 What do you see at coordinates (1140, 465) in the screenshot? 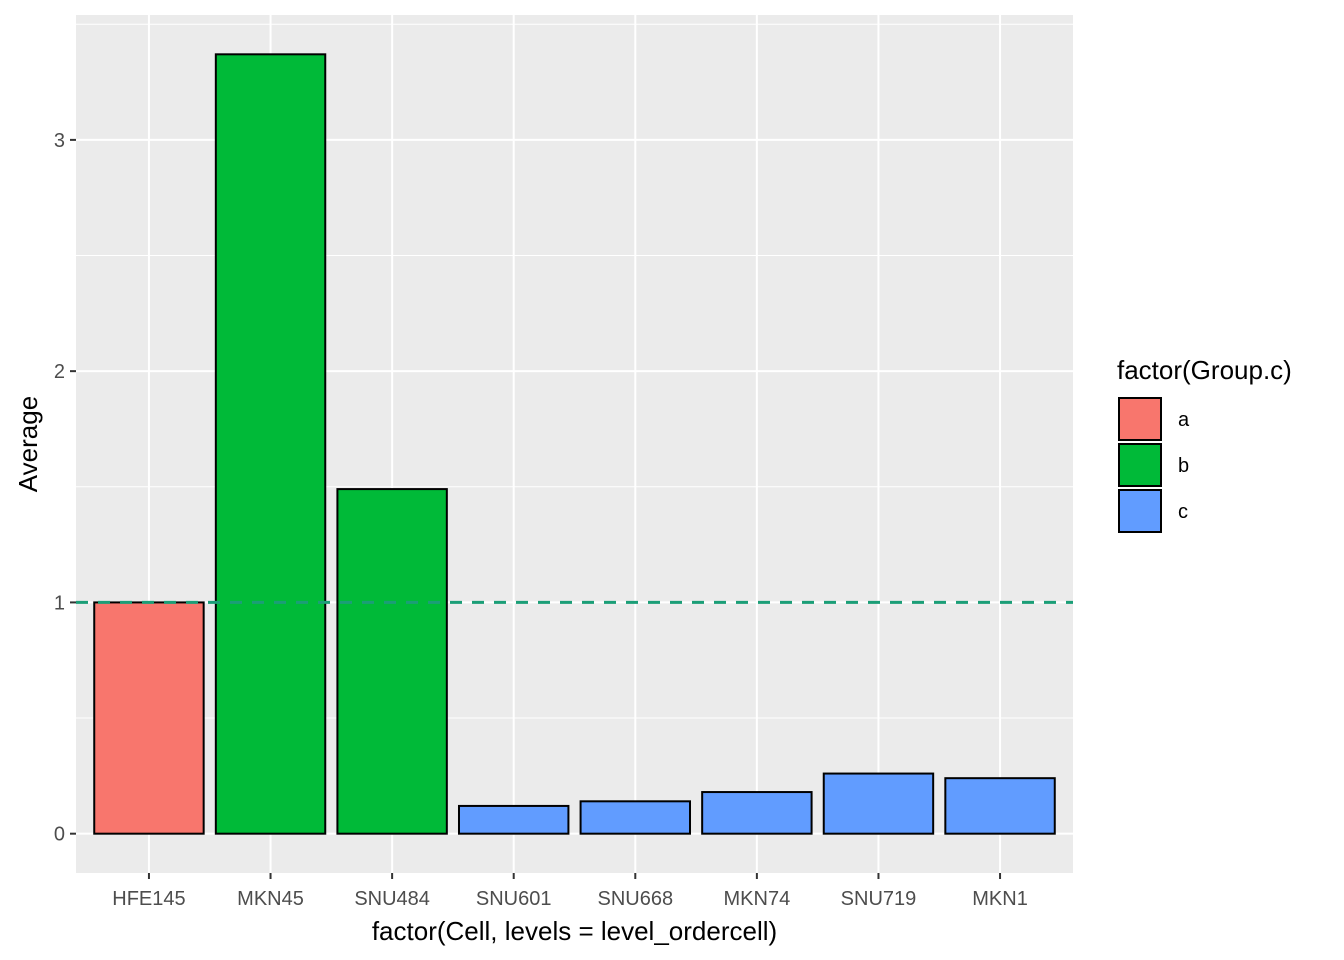
I see `legend-key-b` at bounding box center [1140, 465].